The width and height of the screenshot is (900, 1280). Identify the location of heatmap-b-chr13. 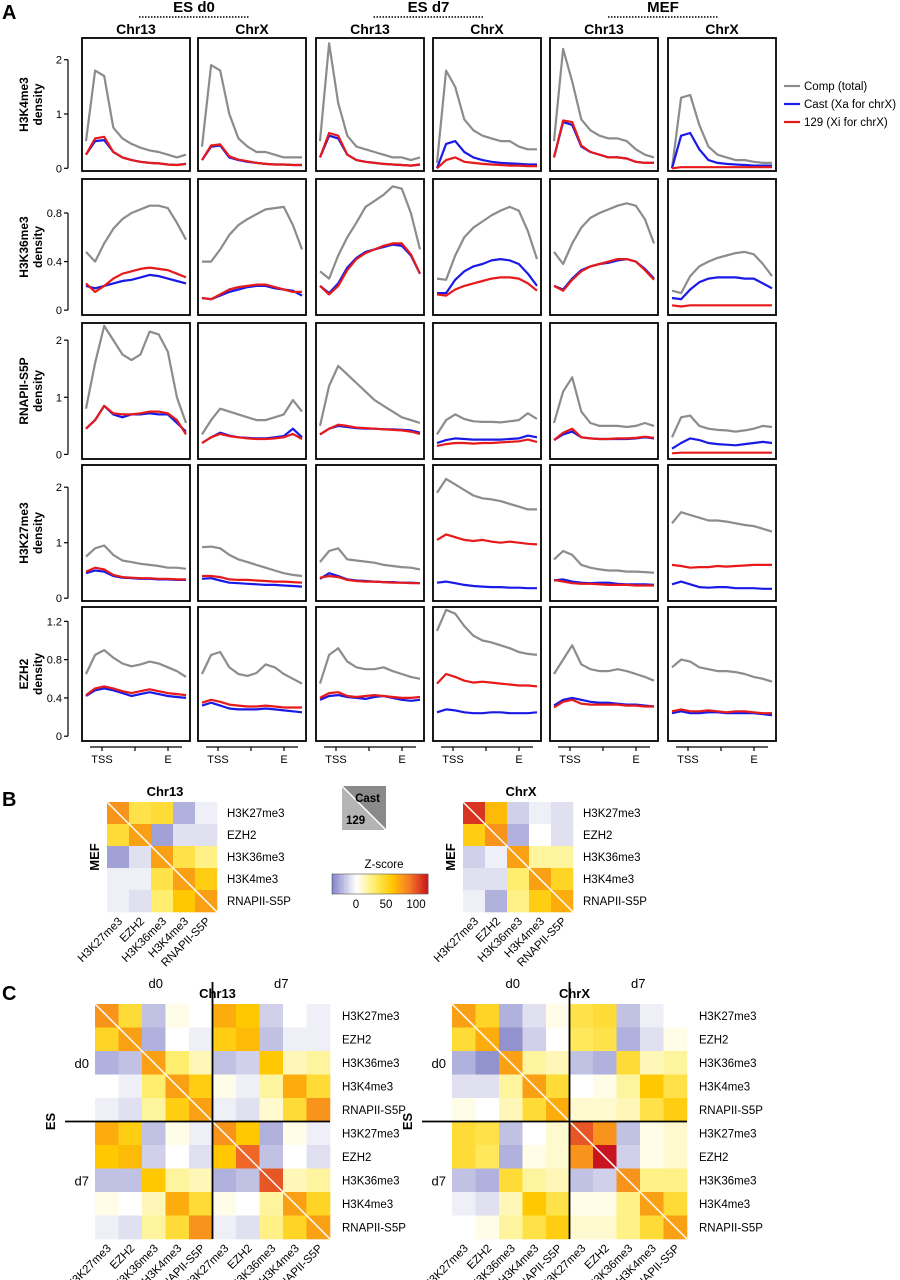
(162, 857).